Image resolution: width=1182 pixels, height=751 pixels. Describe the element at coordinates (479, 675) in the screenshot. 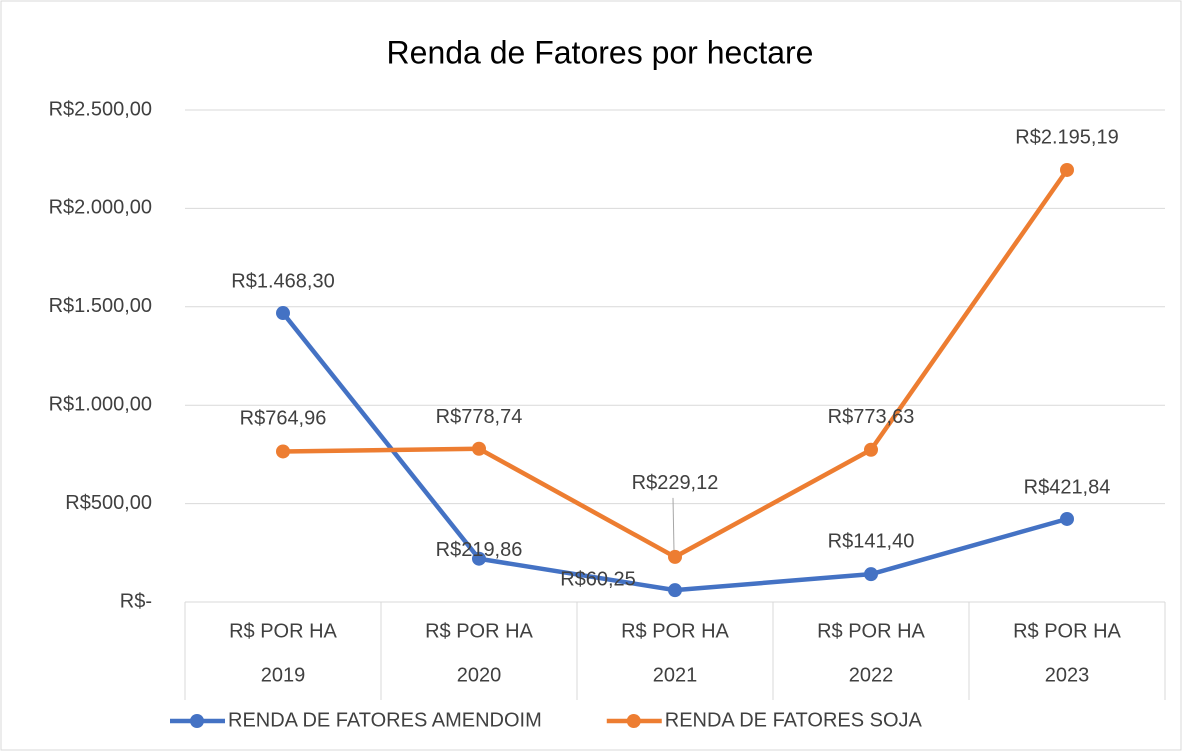

I see `x-tick-label: 2020` at that location.